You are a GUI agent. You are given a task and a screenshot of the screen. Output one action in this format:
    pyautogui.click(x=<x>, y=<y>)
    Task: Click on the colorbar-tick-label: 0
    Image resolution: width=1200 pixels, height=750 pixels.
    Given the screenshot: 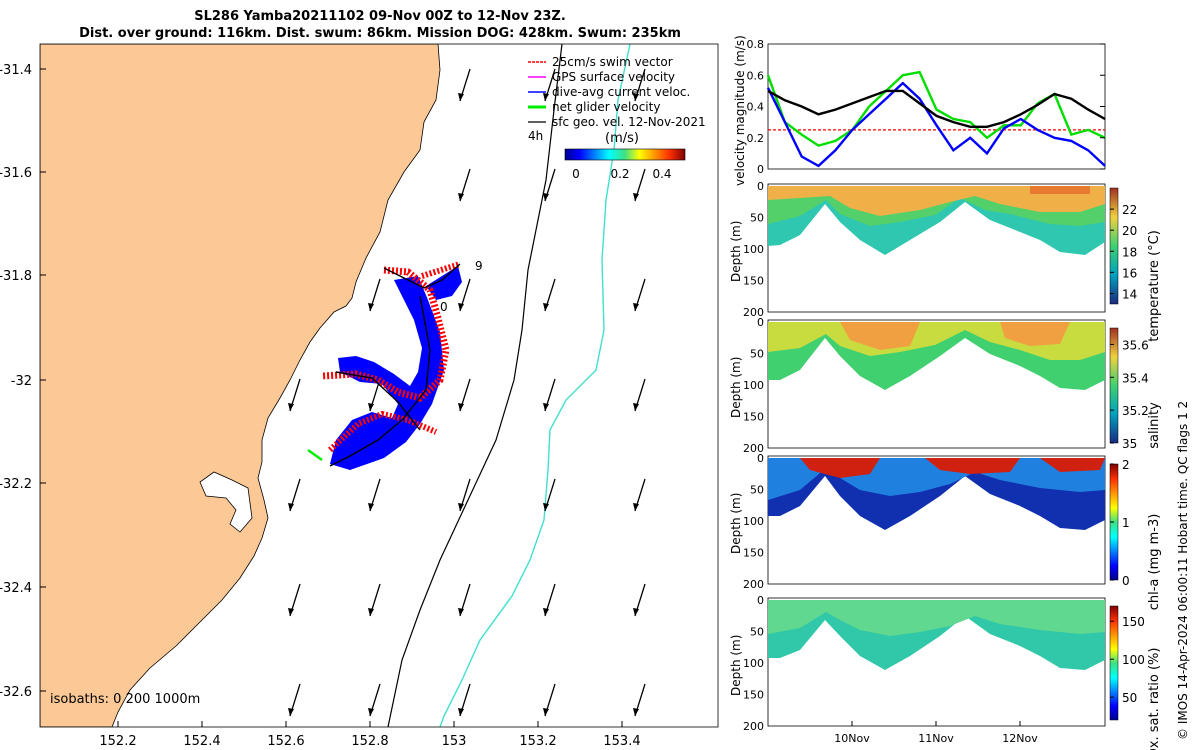 What is the action you would take?
    pyautogui.click(x=1126, y=581)
    